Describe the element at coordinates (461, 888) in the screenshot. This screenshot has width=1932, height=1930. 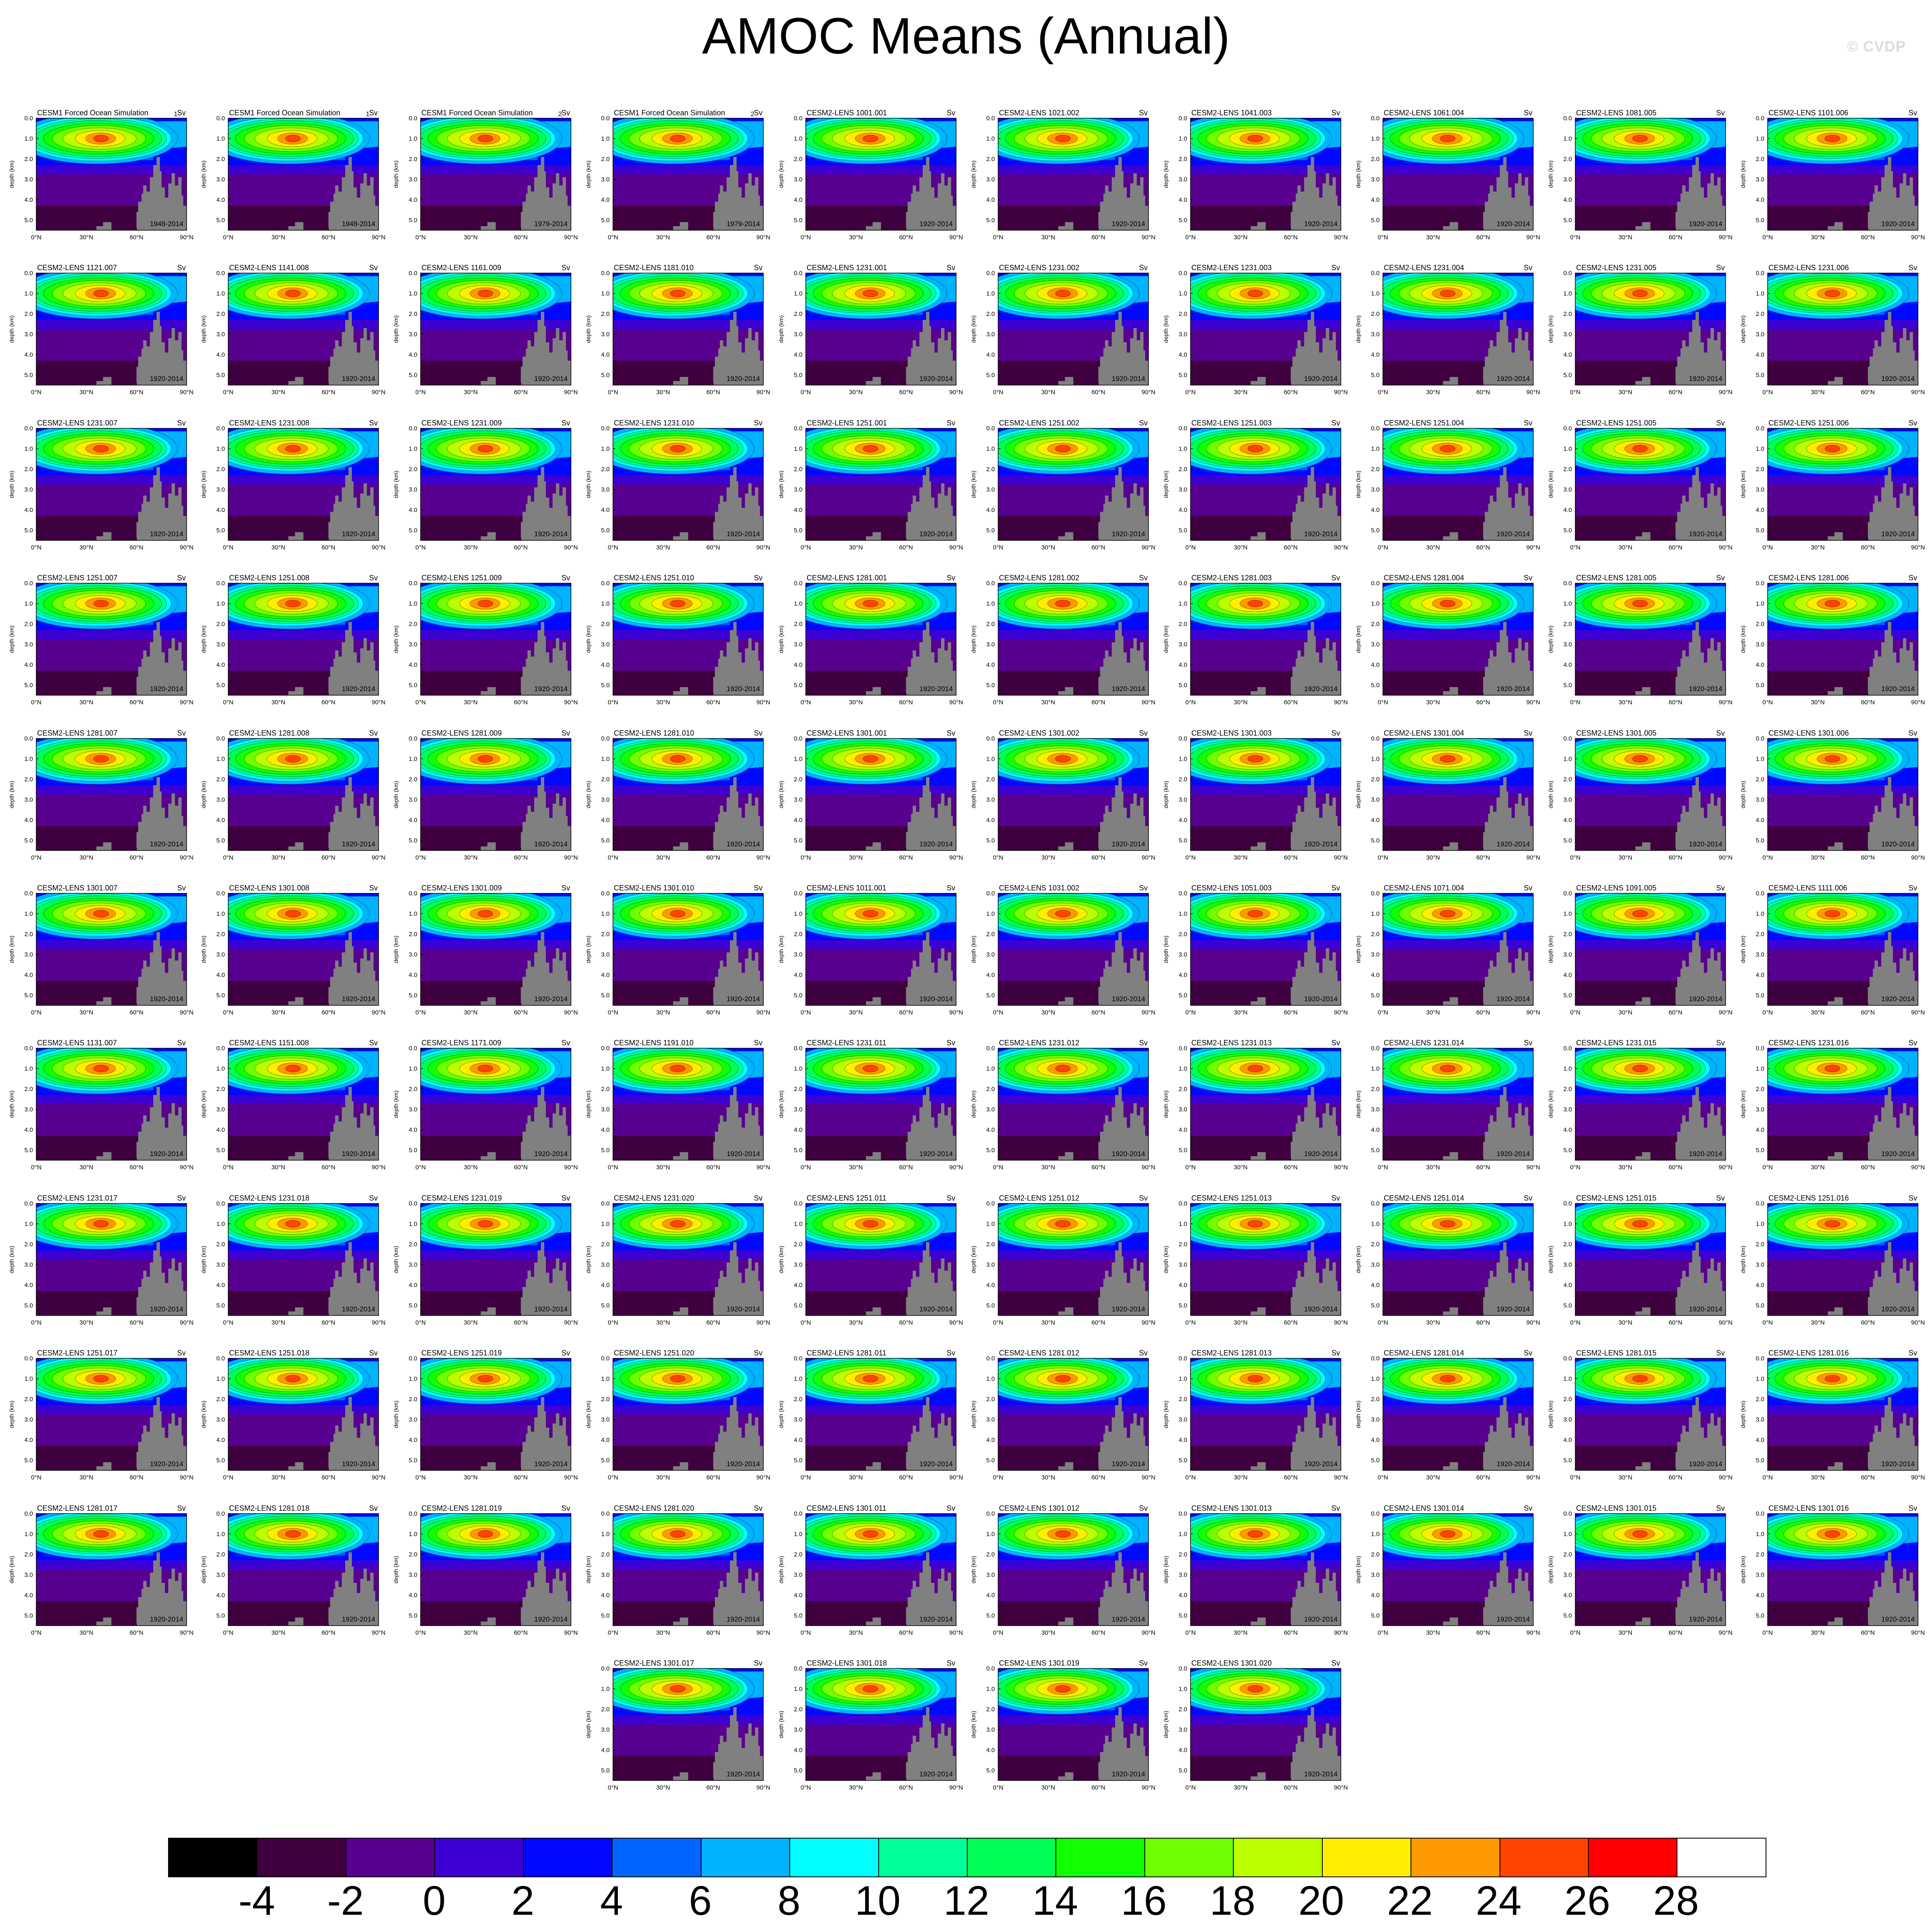
I see `panel-title: CESM2-LENS 1301.009` at that location.